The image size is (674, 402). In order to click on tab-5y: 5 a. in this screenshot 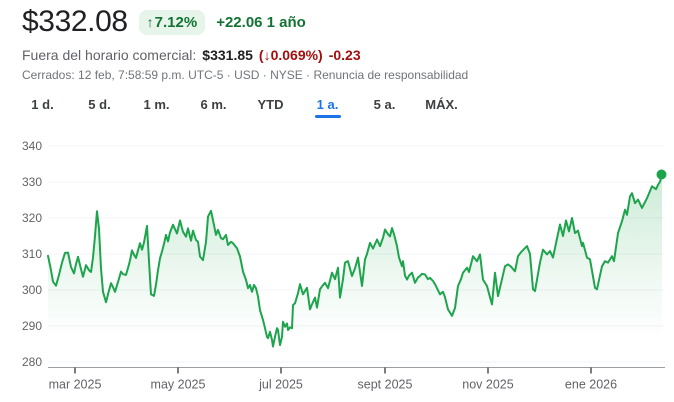, I will do `click(384, 104)`.